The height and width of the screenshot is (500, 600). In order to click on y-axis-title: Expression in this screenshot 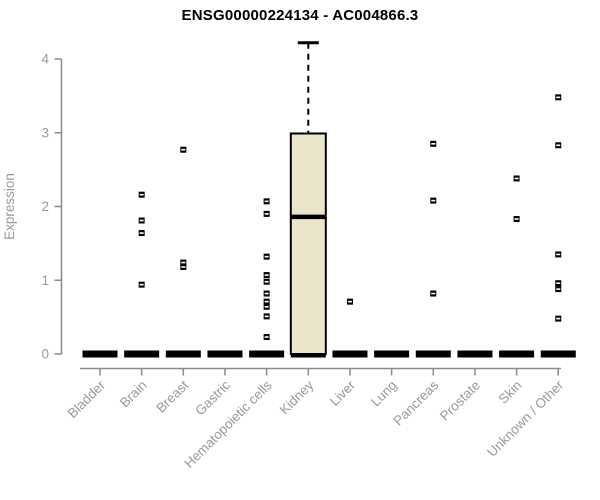, I will do `click(9, 206)`.